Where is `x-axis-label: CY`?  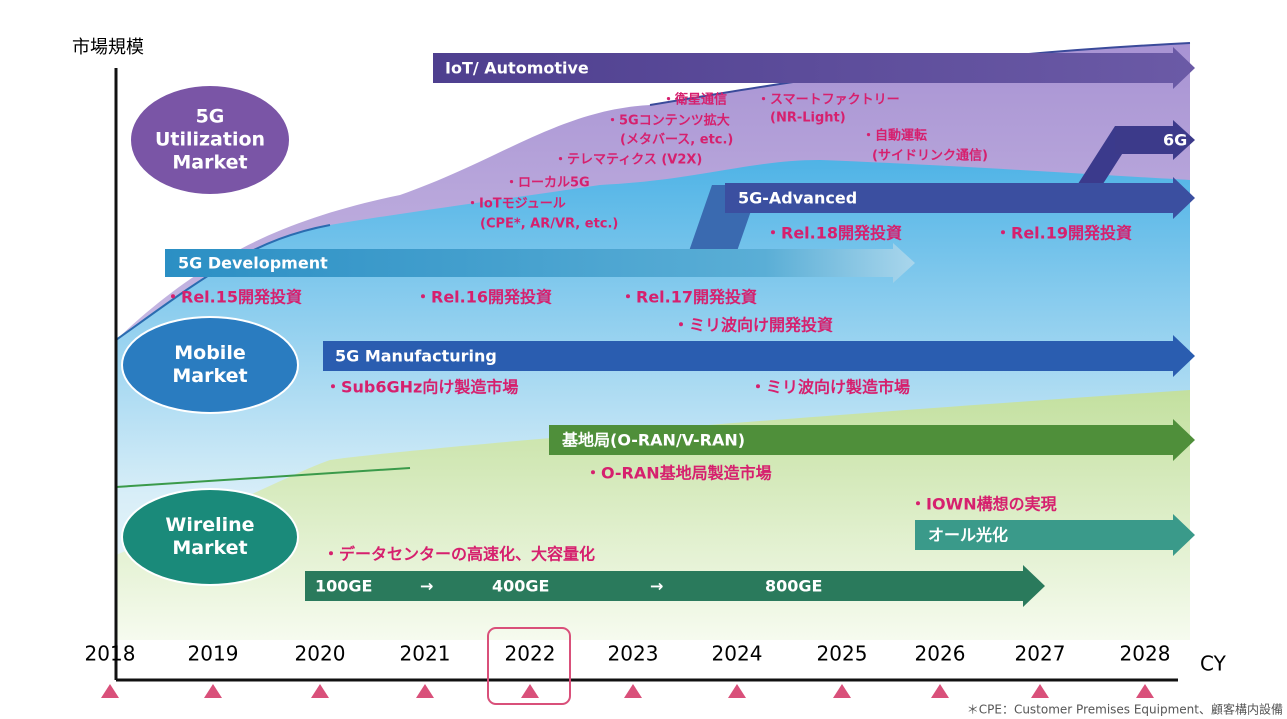
x-axis-label: CY is located at coordinates (1213, 664).